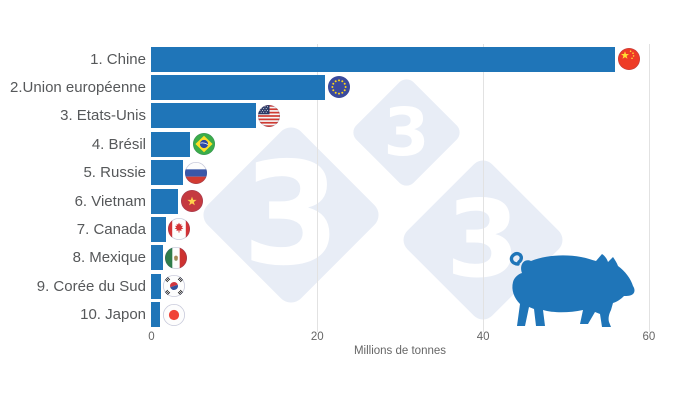 This screenshot has height=400, width=700. What do you see at coordinates (167, 173) in the screenshot?
I see `bar-russie` at bounding box center [167, 173].